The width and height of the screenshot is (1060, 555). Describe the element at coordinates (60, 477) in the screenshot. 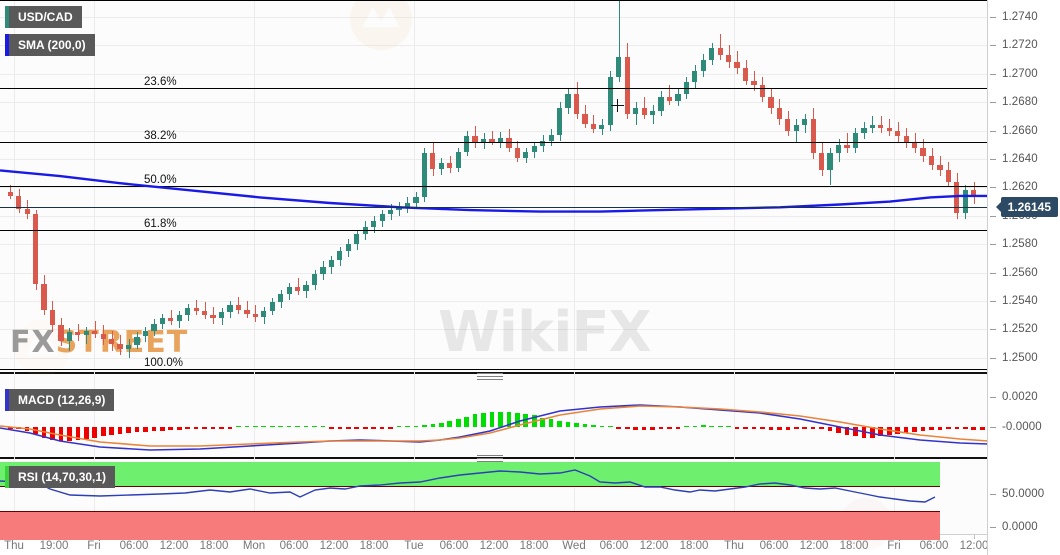

I see `rsi-legend: RSI (14,70,30,1)` at that location.